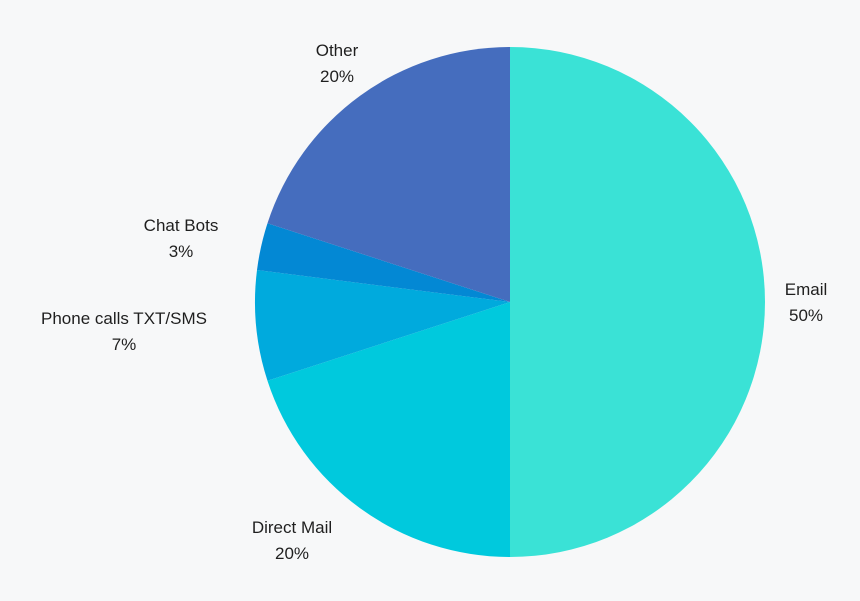 The image size is (860, 601). What do you see at coordinates (388, 174) in the screenshot?
I see `pie-slice-other` at bounding box center [388, 174].